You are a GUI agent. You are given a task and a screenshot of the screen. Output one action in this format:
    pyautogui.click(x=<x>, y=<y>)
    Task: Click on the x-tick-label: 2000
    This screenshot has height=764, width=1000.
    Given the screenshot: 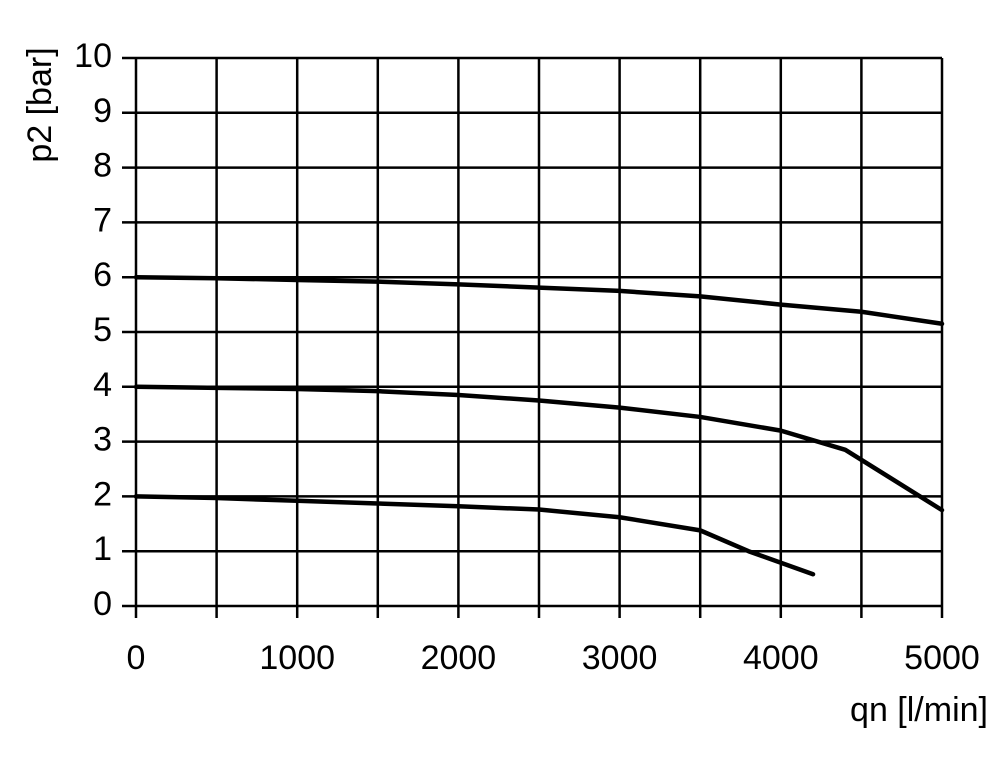 What is the action you would take?
    pyautogui.click(x=459, y=658)
    